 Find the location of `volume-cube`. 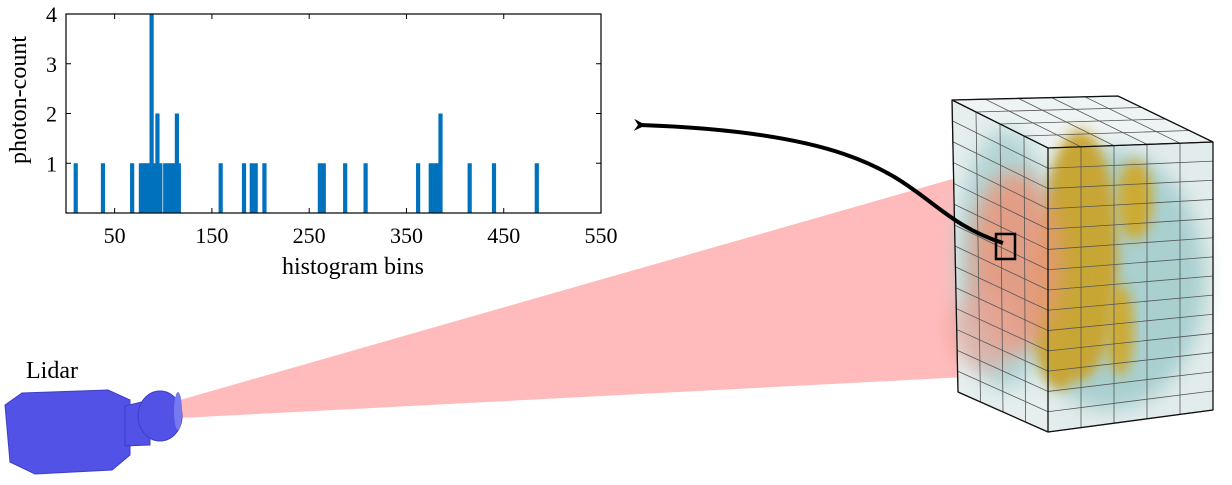

volume-cube is located at coordinates (1082, 264).